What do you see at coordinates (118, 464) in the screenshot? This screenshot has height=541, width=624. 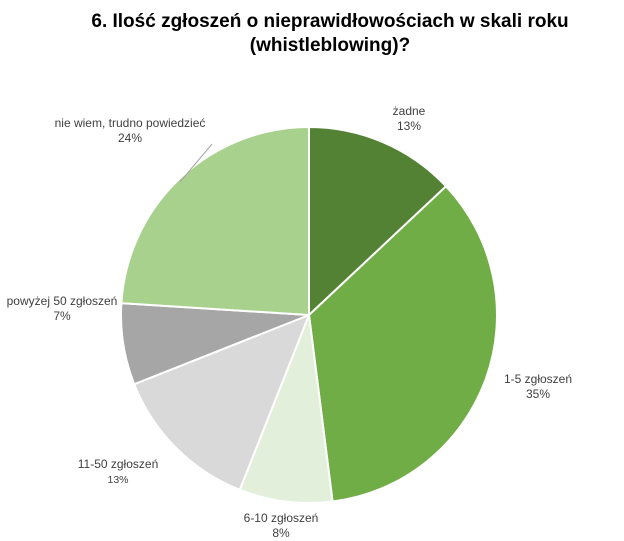 I see `slice-label-name: 11-50 zgłoszeń` at bounding box center [118, 464].